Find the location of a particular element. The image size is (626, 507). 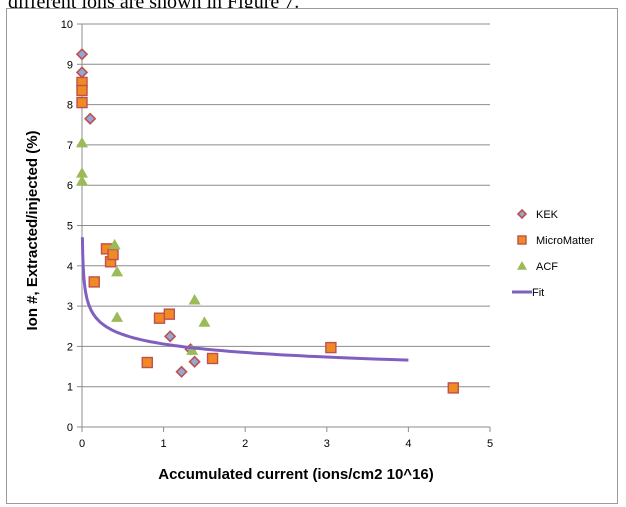

legend-item-kek: KEK is located at coordinates (537, 214).